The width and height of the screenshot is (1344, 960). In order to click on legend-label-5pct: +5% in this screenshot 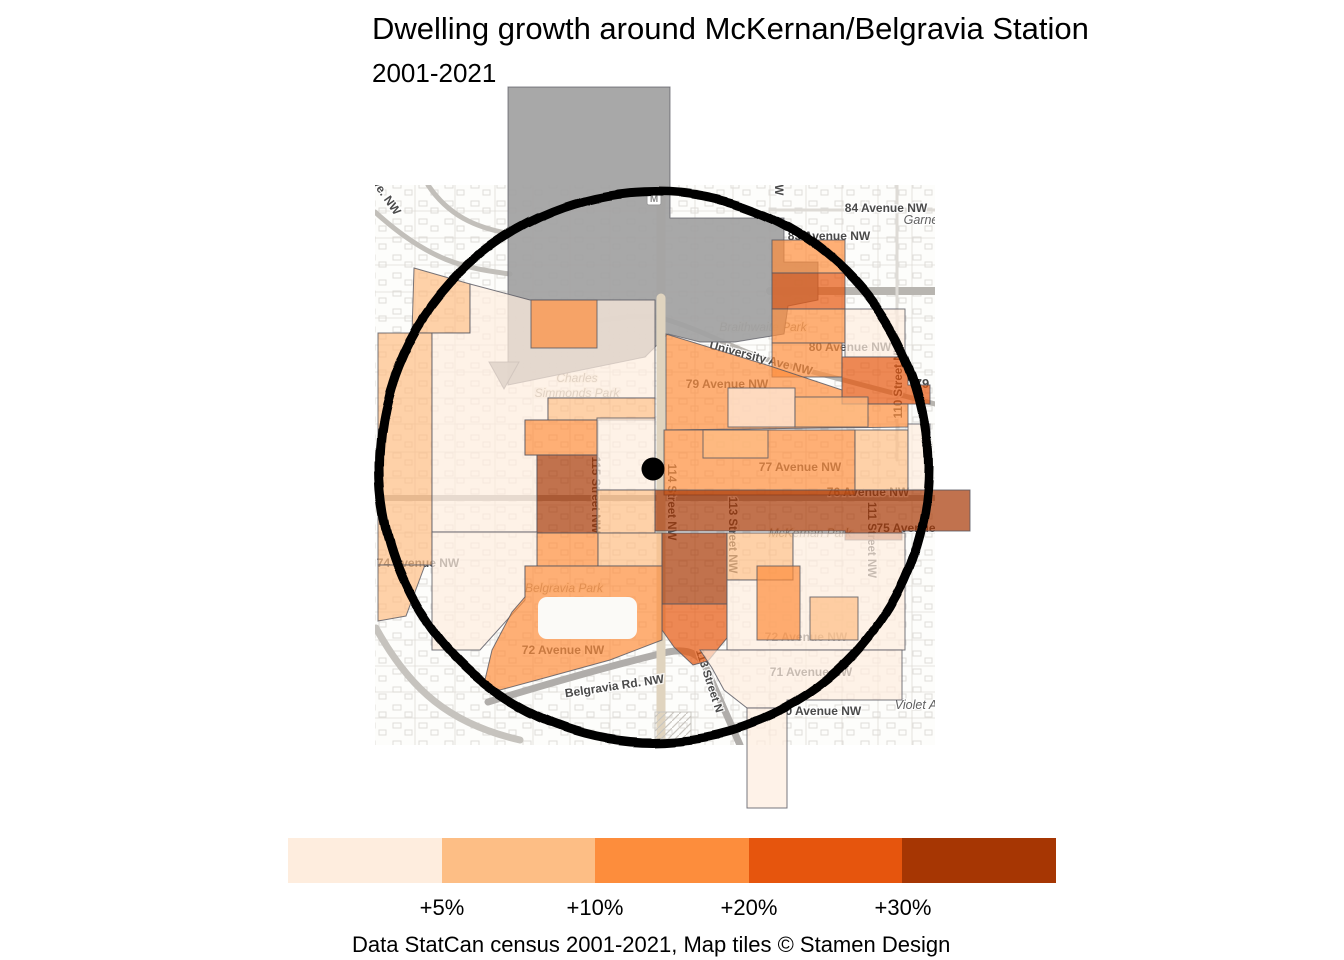, I will do `click(442, 907)`.